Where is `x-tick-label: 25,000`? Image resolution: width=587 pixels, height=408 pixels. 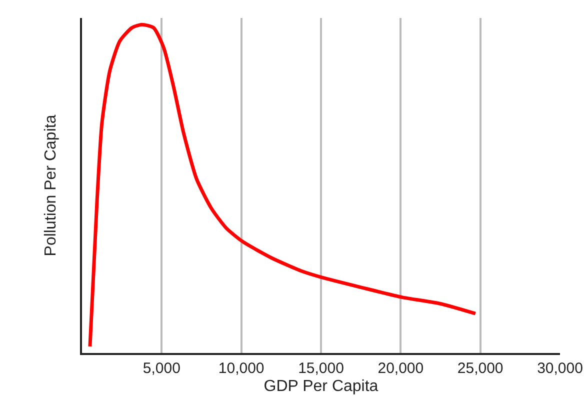 x-tick-label: 25,000 is located at coordinates (480, 368).